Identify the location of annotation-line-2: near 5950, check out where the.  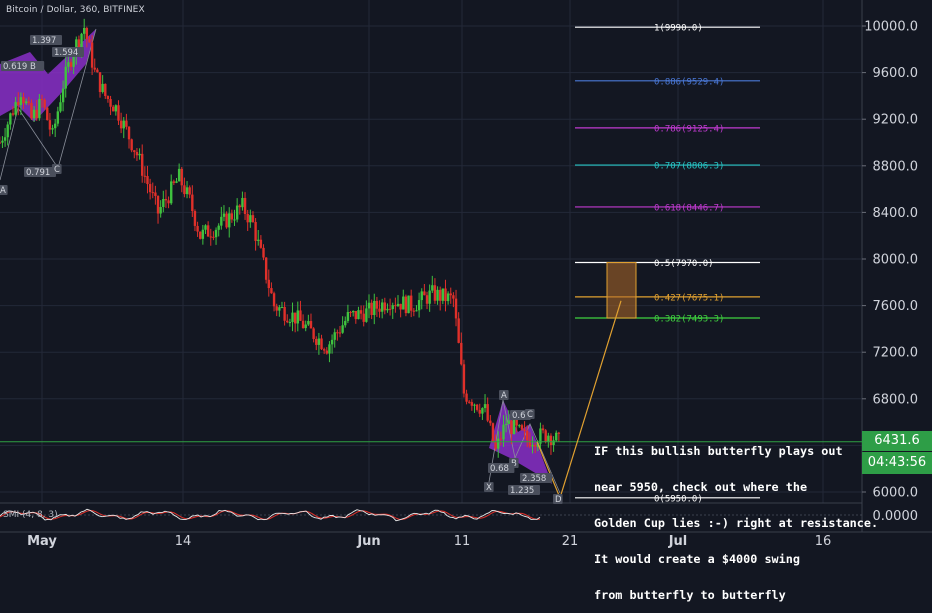
(701, 487).